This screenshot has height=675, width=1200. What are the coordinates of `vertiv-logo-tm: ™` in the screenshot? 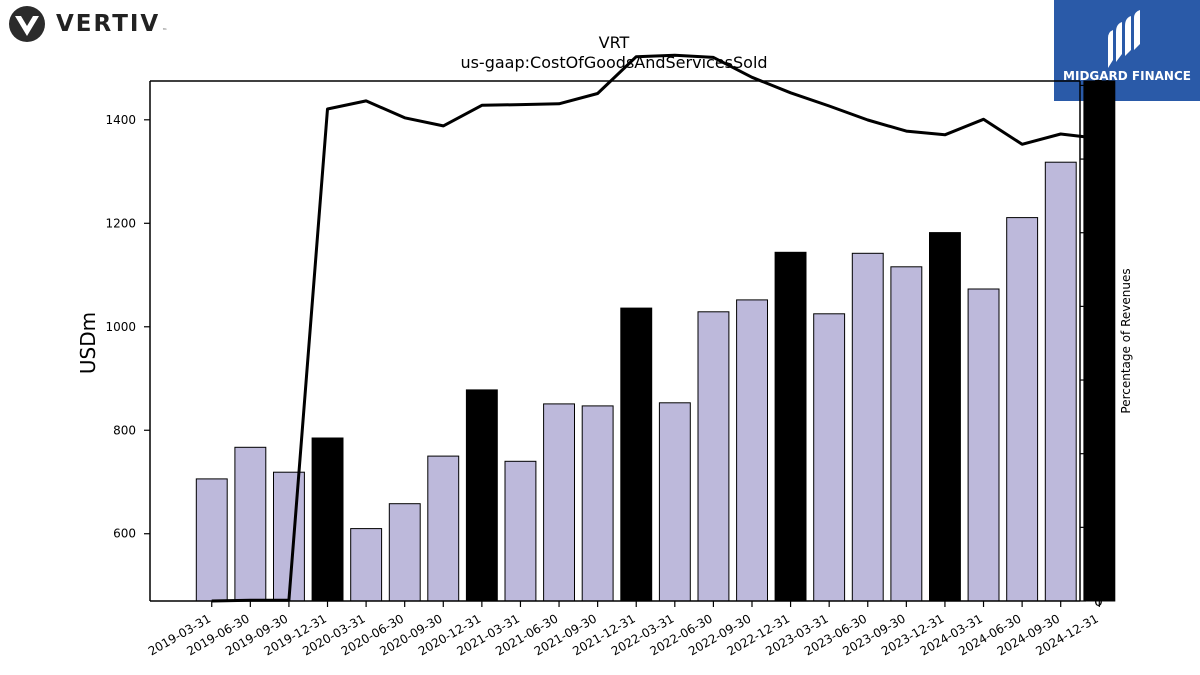 It's located at (165, 31).